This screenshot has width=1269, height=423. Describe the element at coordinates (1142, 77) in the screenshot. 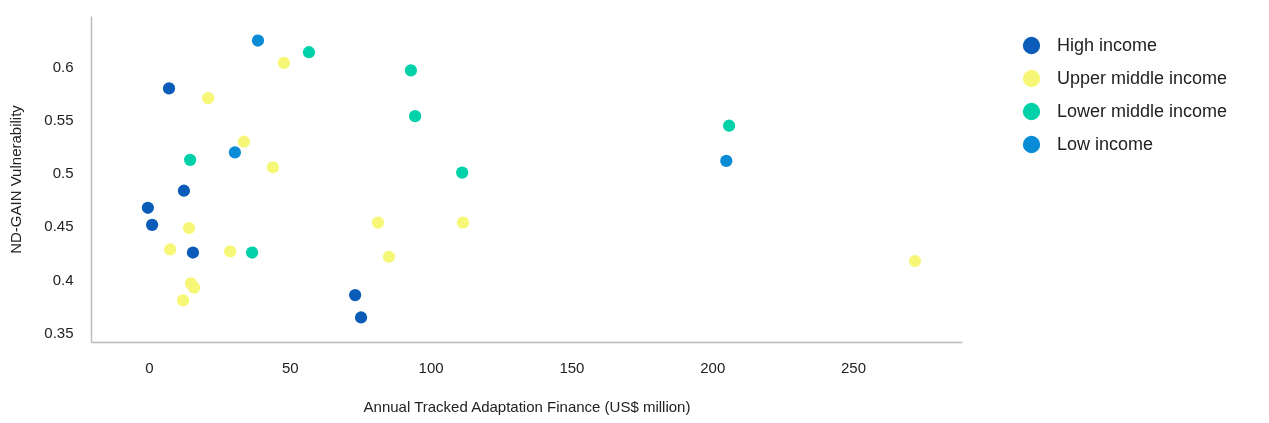

I see `legend-label: Upper middle income` at that location.